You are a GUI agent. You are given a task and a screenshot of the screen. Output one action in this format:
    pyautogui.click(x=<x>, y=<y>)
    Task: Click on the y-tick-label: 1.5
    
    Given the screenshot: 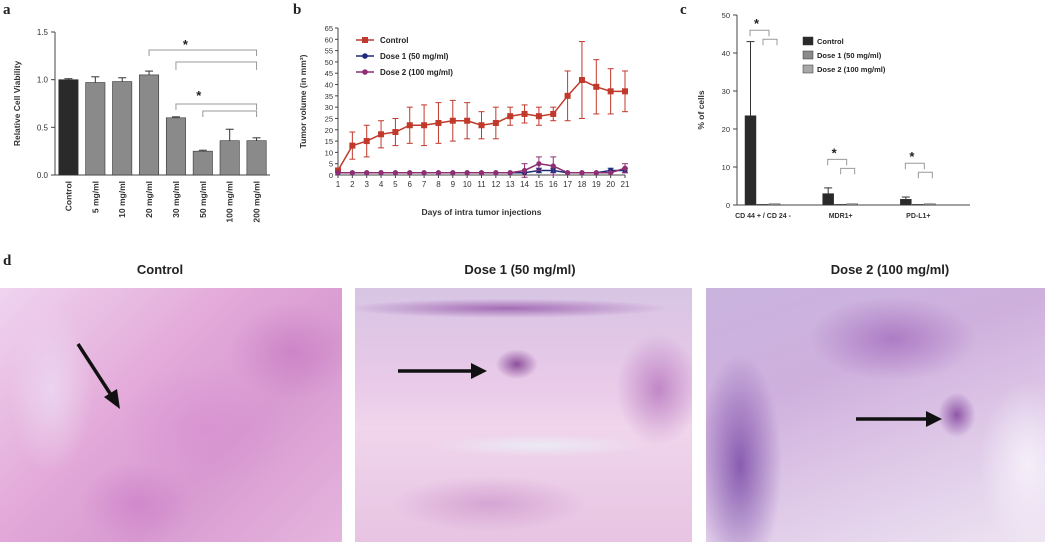 What is the action you would take?
    pyautogui.click(x=43, y=32)
    